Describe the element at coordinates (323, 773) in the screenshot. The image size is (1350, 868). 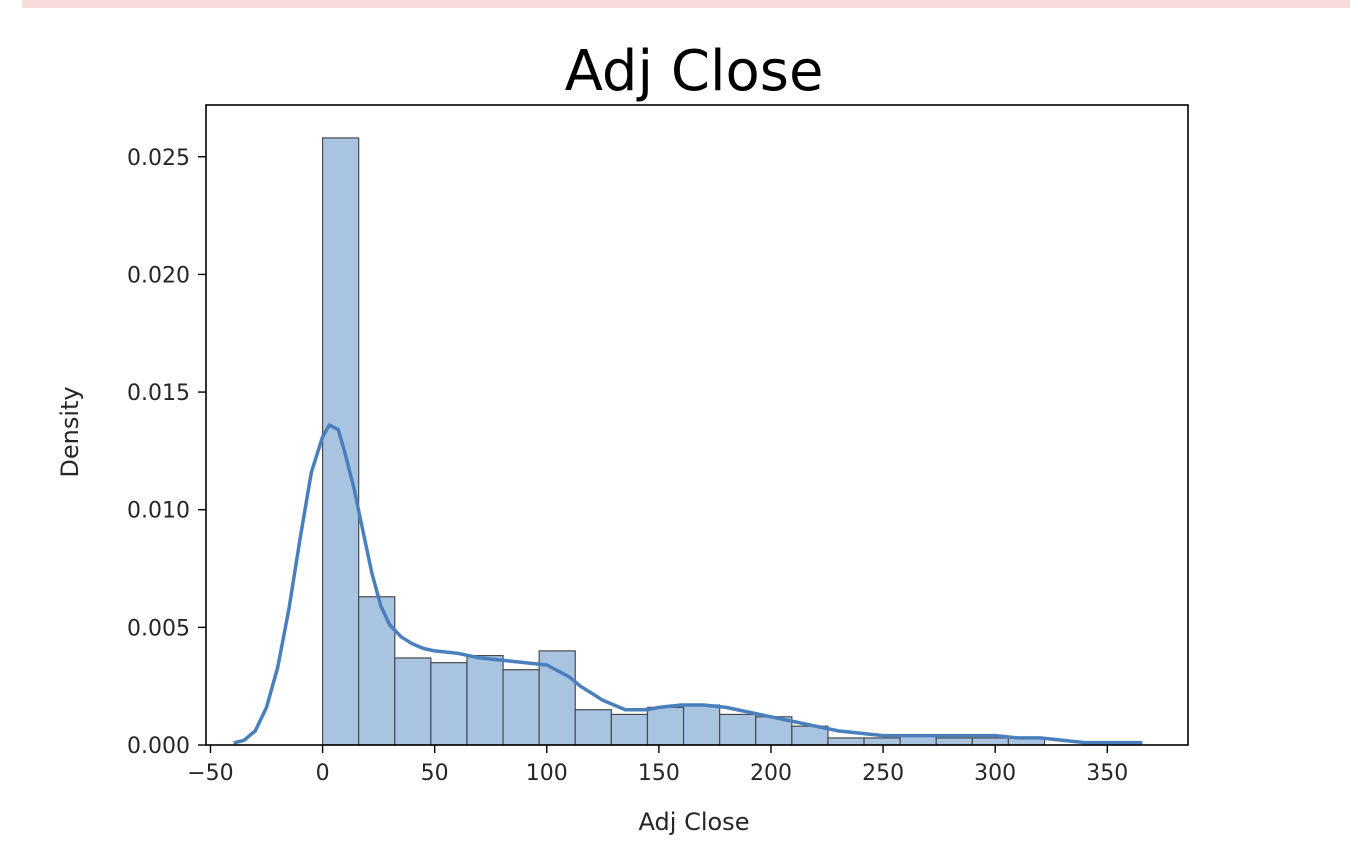
I see `x-tick-label: 0` at that location.